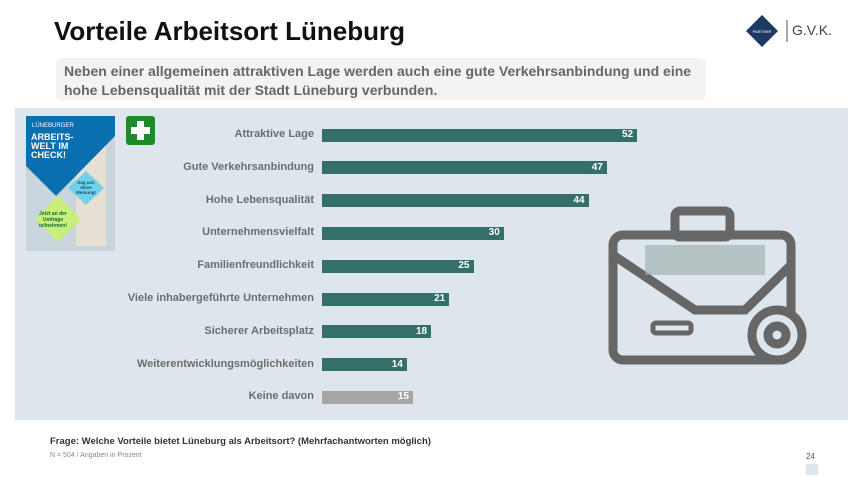 Image resolution: width=850 pixels, height=478 pixels. Describe the element at coordinates (762, 31) in the screenshot. I see `svg-text: PARTNER` at that location.